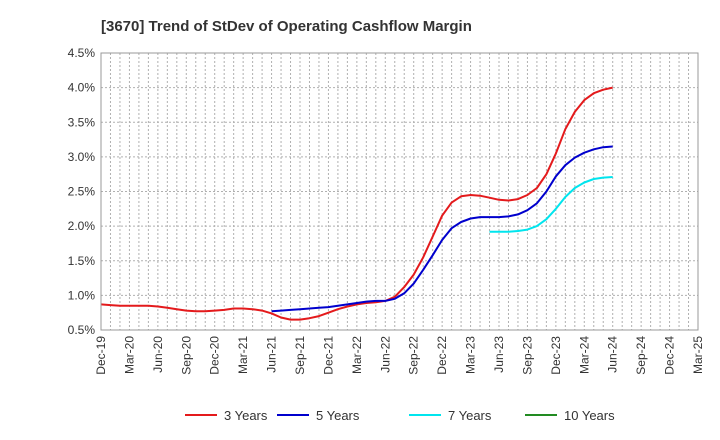 The width and height of the screenshot is (720, 440). I want to click on x-tick-label: Sep-22, so click(414, 355).